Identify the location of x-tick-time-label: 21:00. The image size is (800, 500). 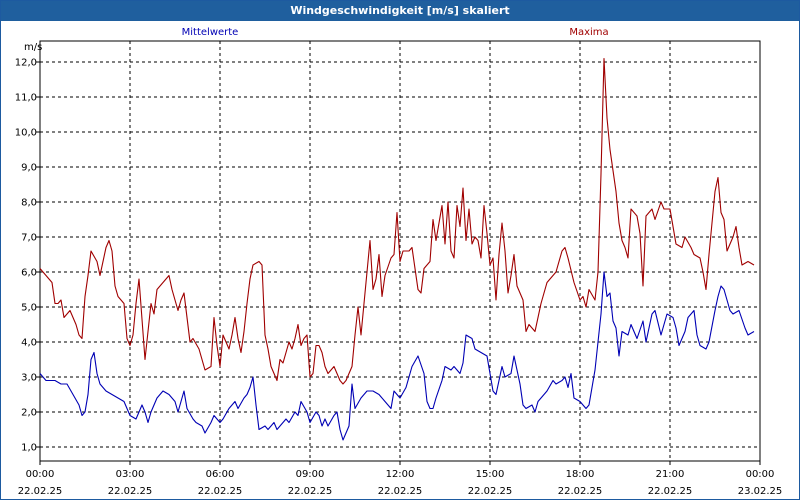
(670, 474).